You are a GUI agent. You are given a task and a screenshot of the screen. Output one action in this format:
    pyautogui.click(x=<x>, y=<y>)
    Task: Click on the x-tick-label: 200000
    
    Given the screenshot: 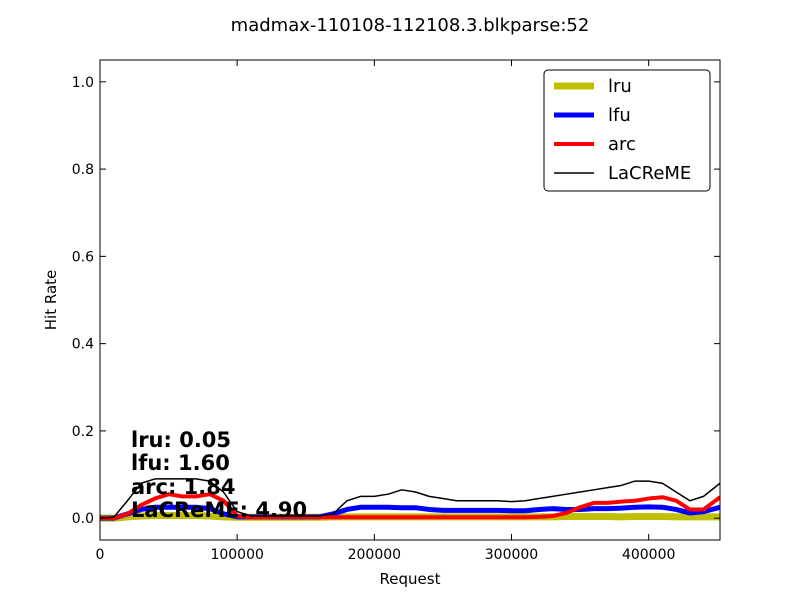 What is the action you would take?
    pyautogui.click(x=374, y=555)
    